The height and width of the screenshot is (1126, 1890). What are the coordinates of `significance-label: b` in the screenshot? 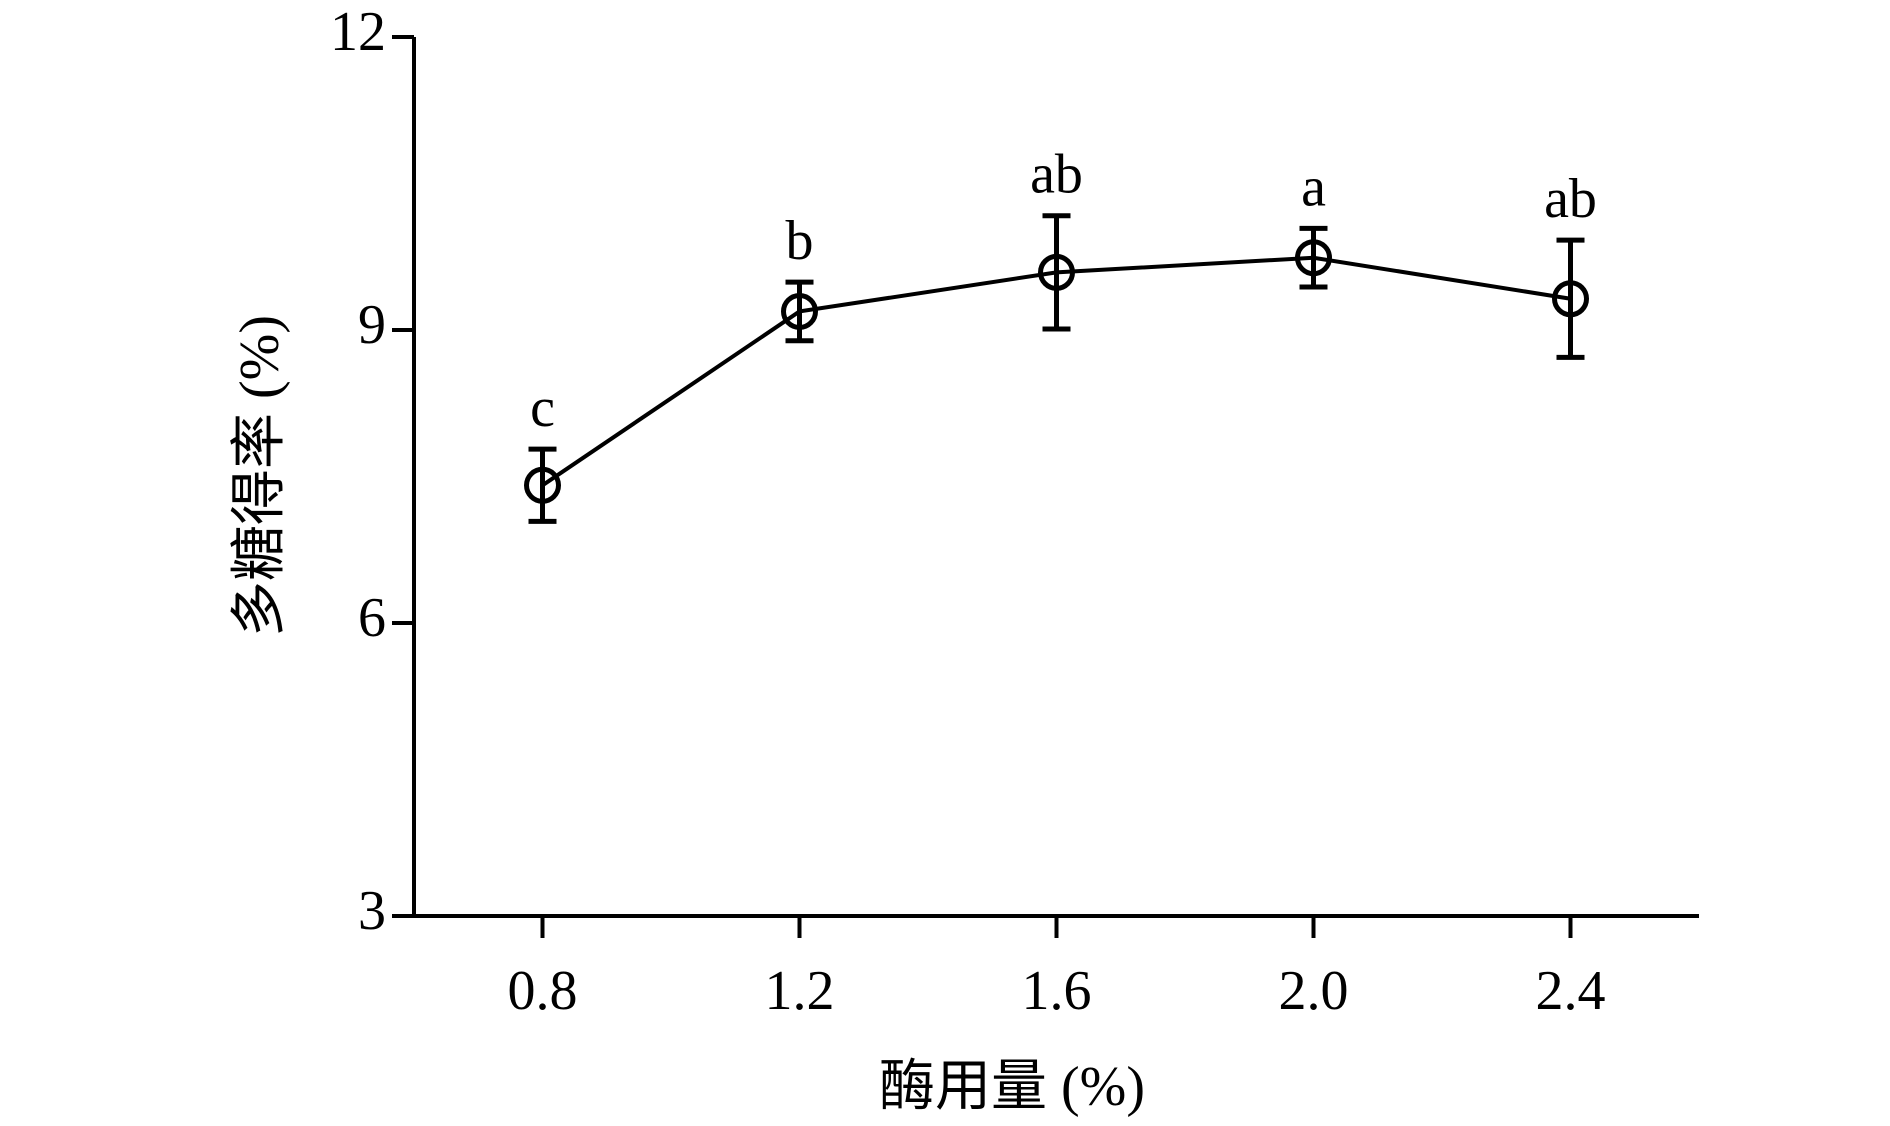 It's located at (800, 241).